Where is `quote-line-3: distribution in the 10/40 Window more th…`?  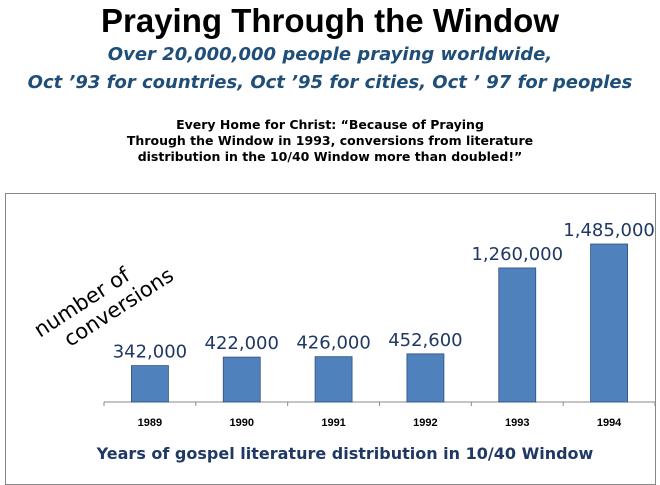 quote-line-3: distribution in the 10/40 Window more th… is located at coordinates (330, 156).